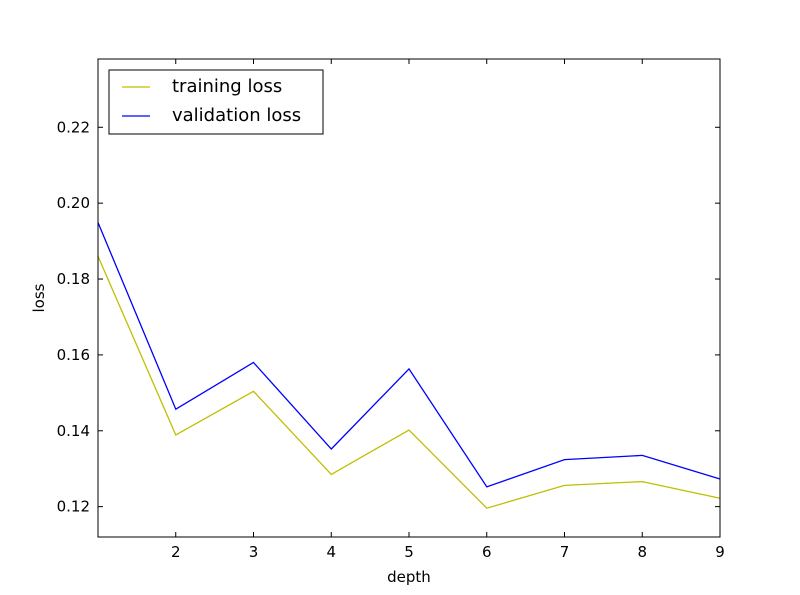 The width and height of the screenshot is (800, 595). I want to click on x-tick-label: 7, so click(565, 552).